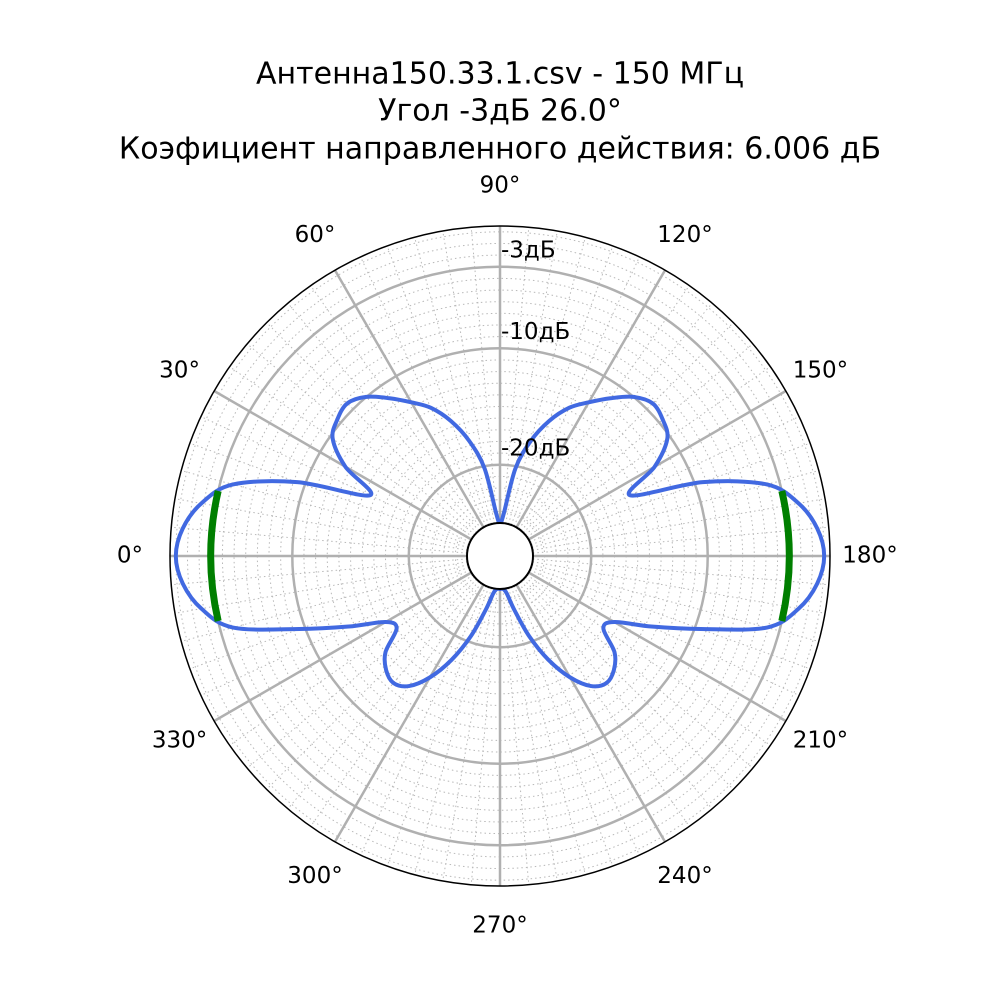  What do you see at coordinates (500, 111) in the screenshot?
I see `chart-title: Угол -3дБ 26.0°` at bounding box center [500, 111].